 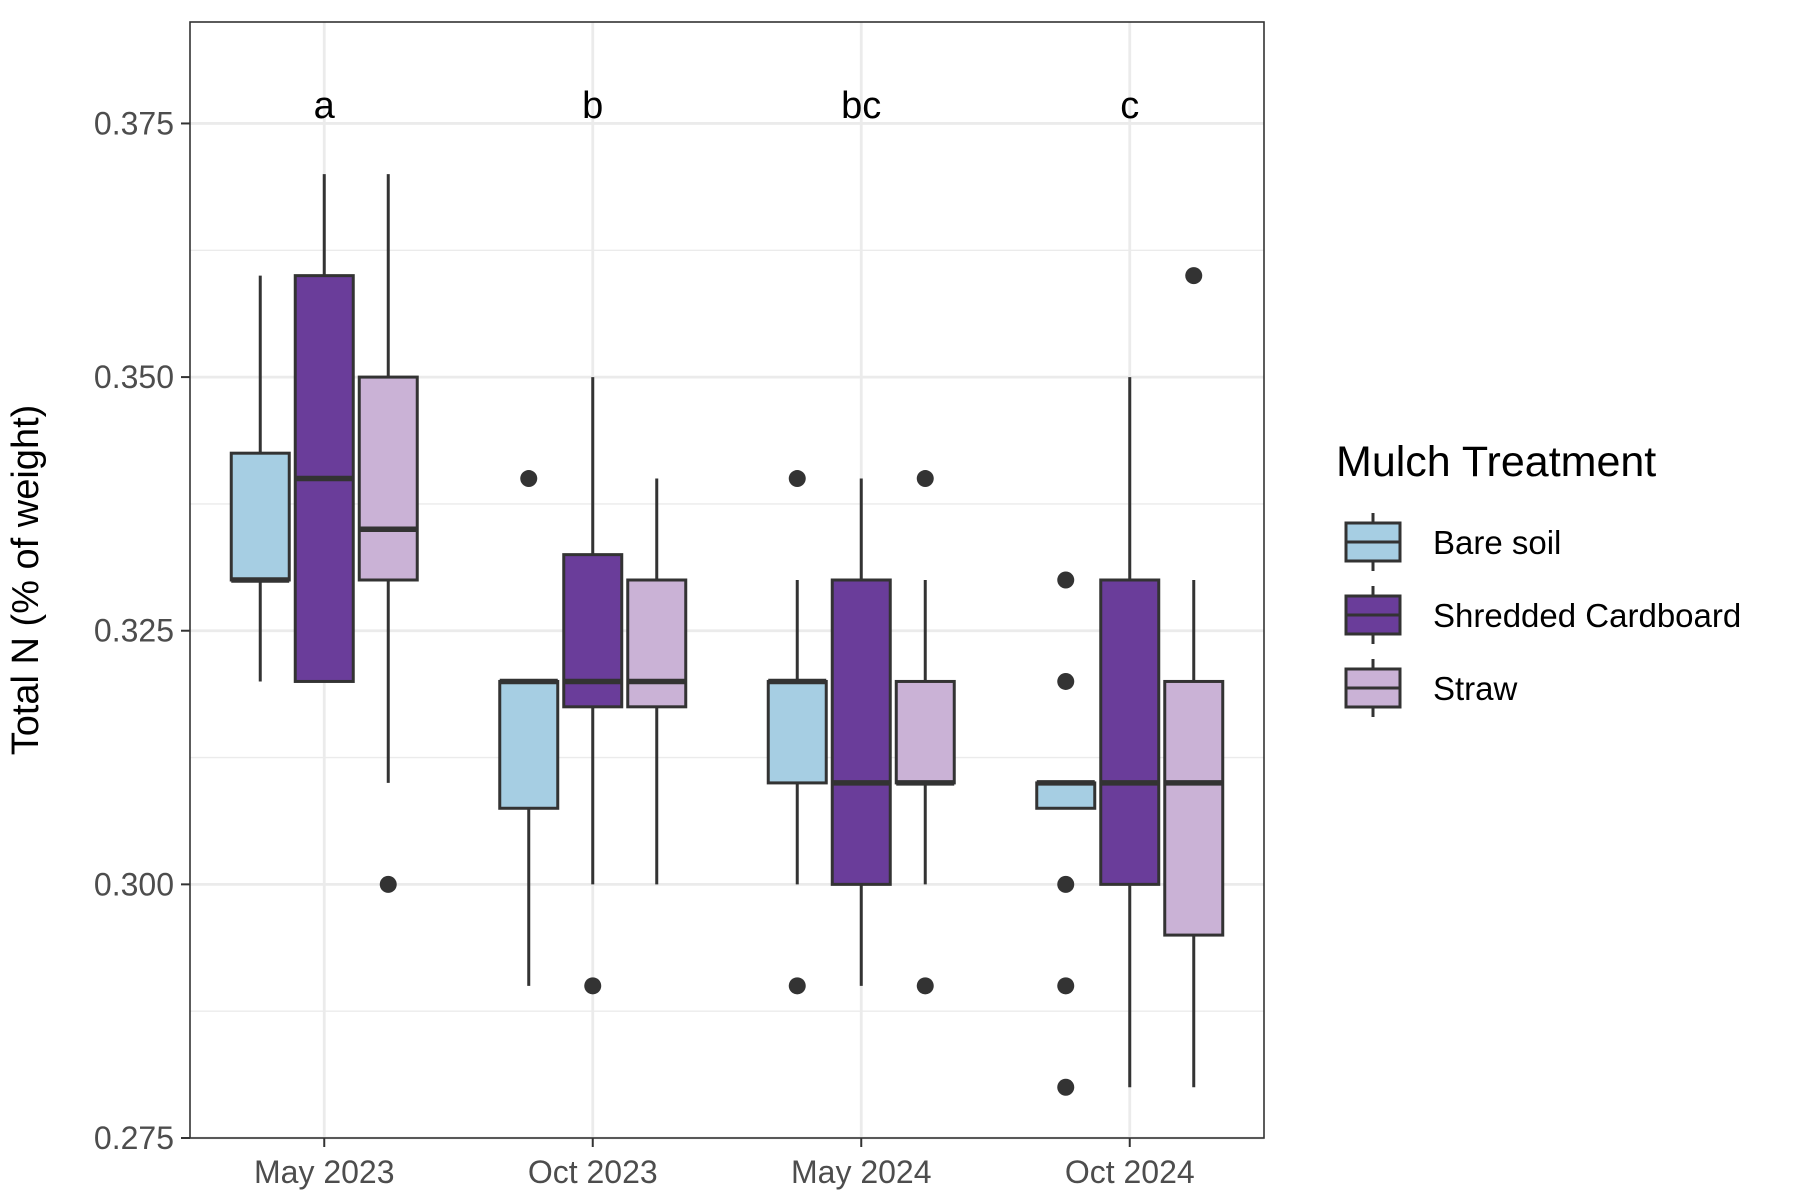 I want to click on y-axis: 0.275 0.300 0.325 0.350 0.375, so click(x=142, y=630).